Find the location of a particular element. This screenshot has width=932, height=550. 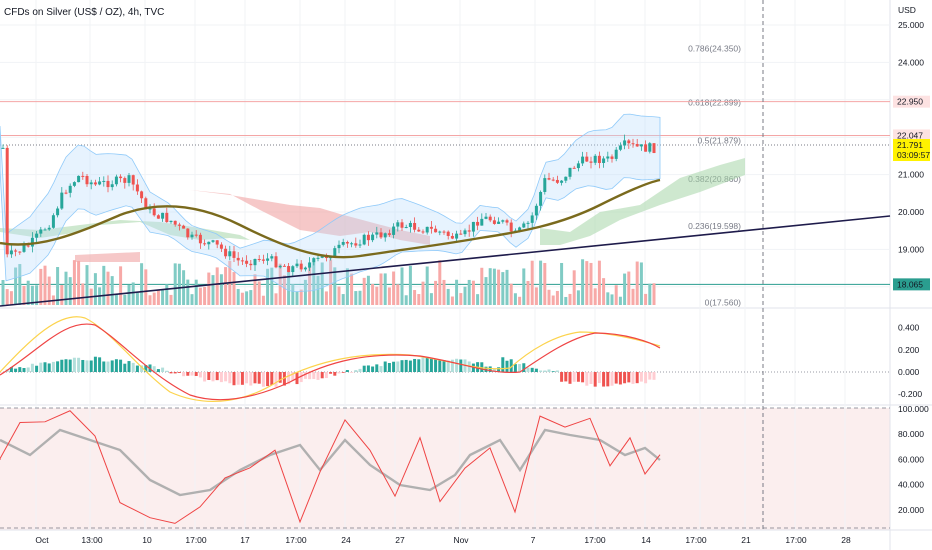

price-badge-resistance-low: 22.047 is located at coordinates (911, 135).